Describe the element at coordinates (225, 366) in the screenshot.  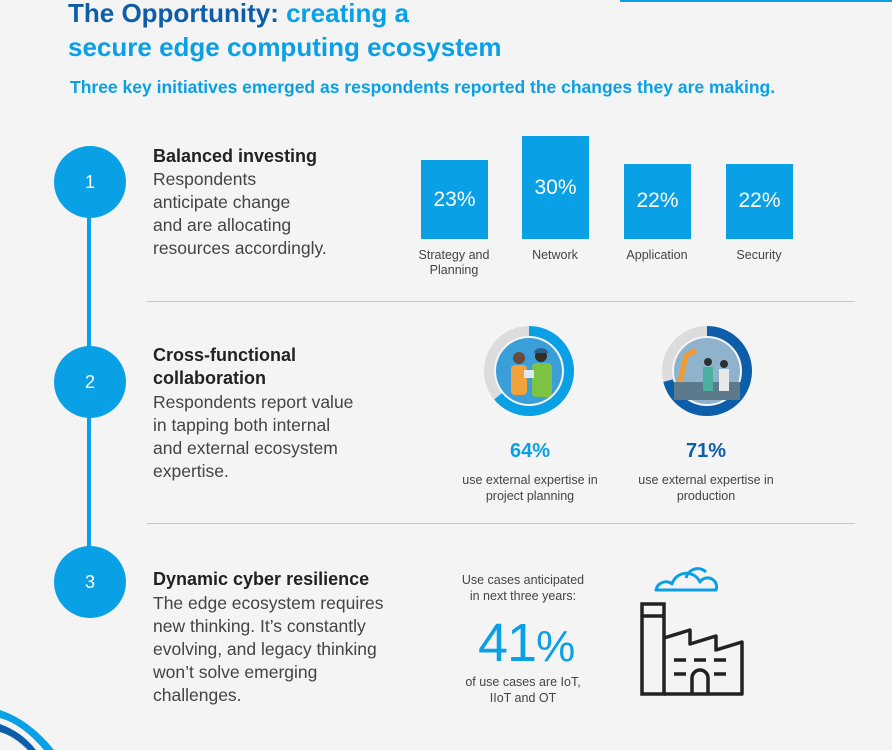
I see `section-2-heading: Cross-functional collaboration` at that location.